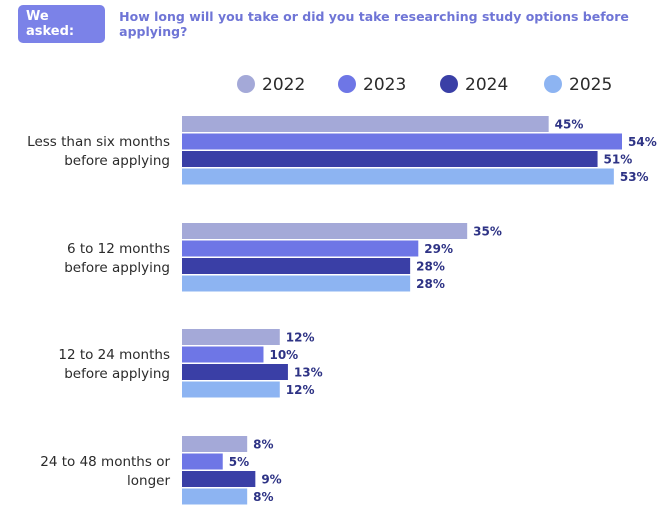  I want to click on category-label: 24 to 48 months or, so click(105, 462).